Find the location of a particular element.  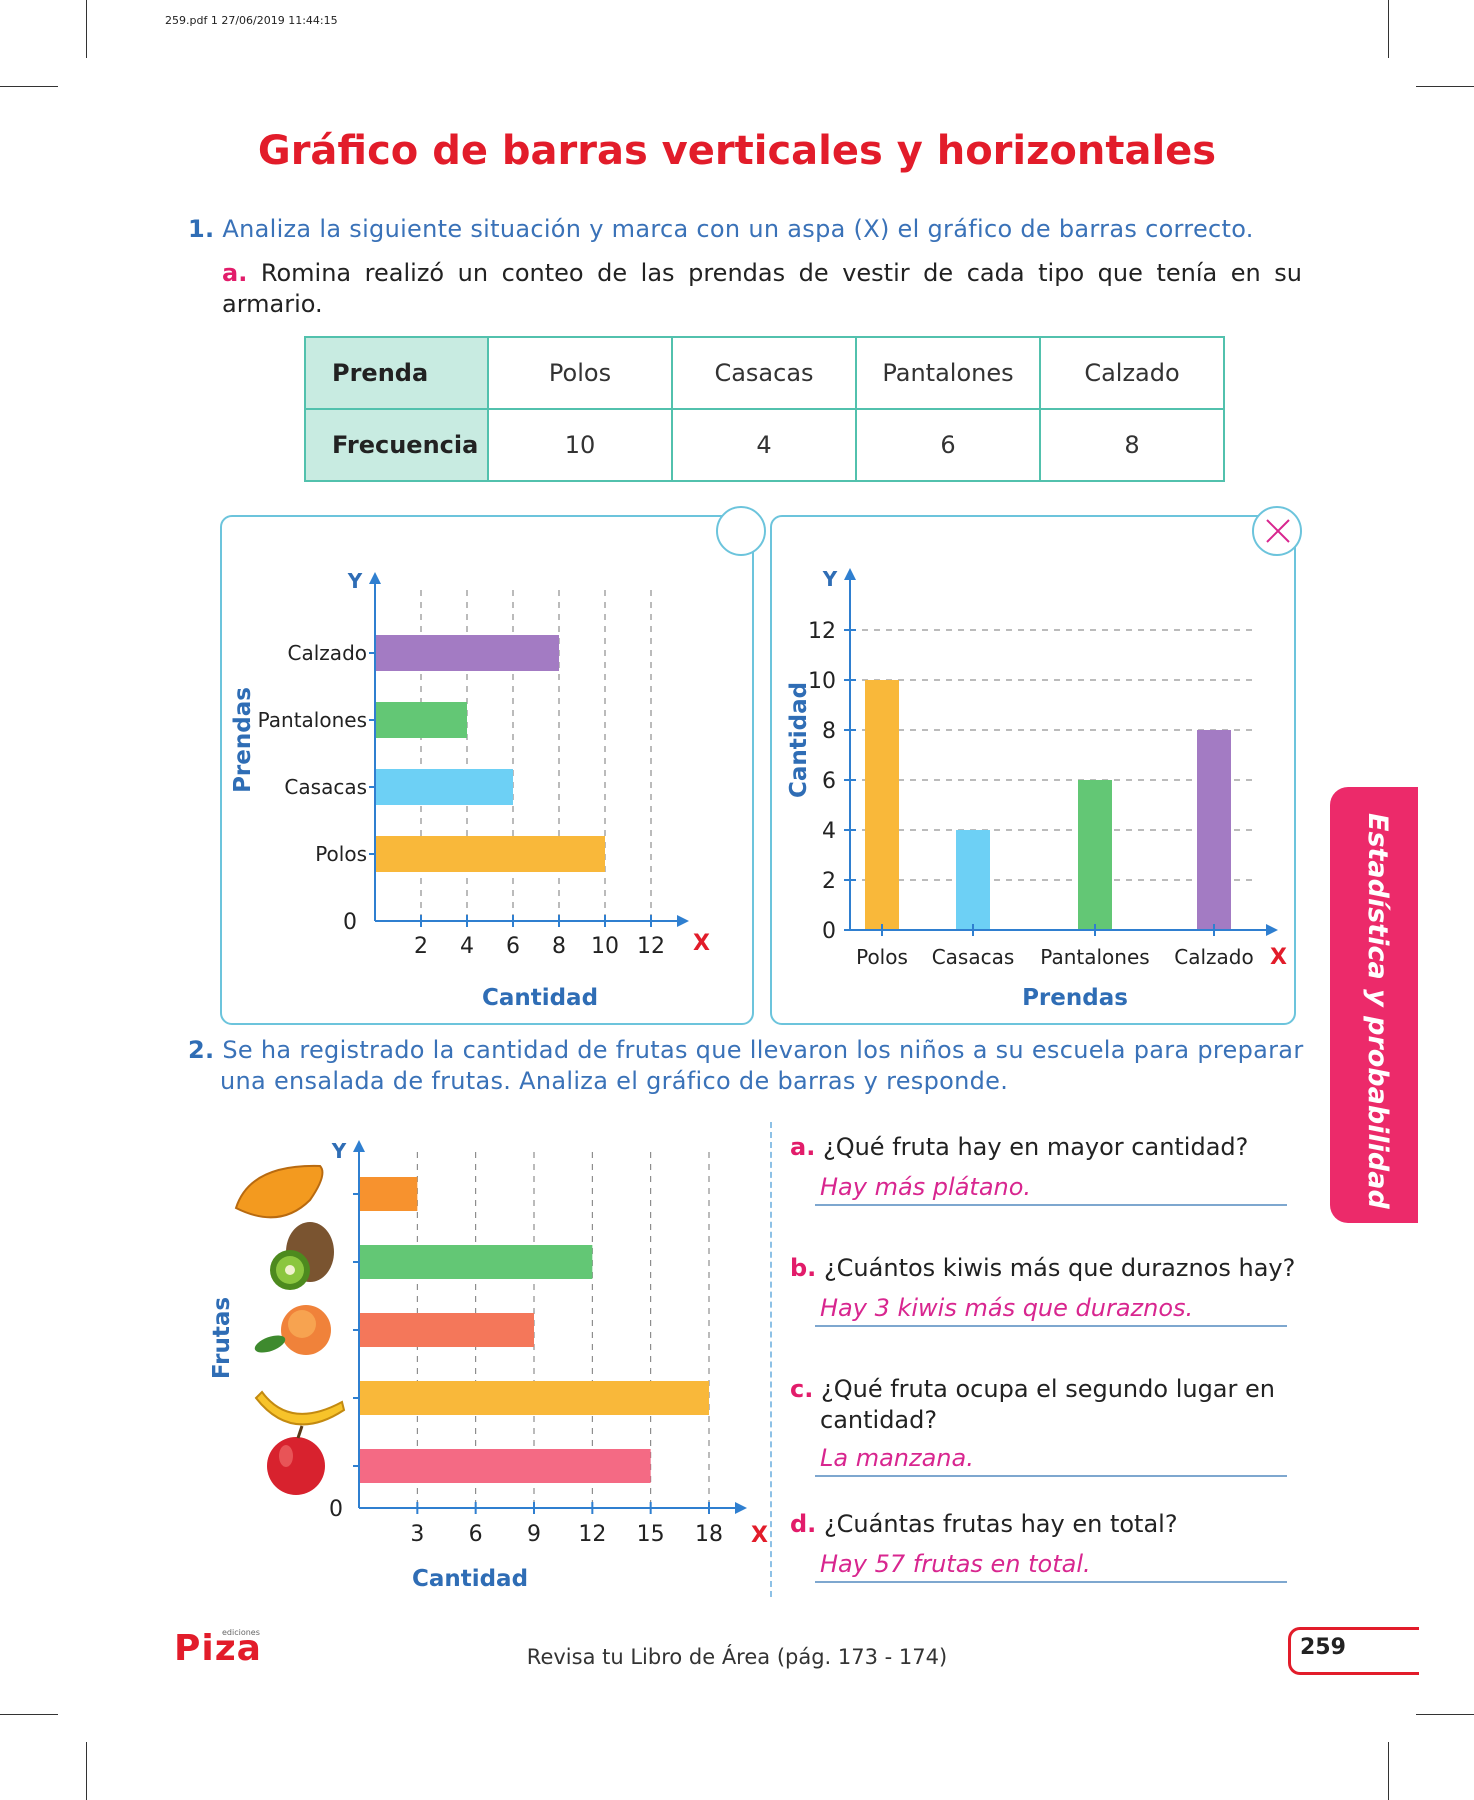

answer-checkbox-empty is located at coordinates (741, 531).